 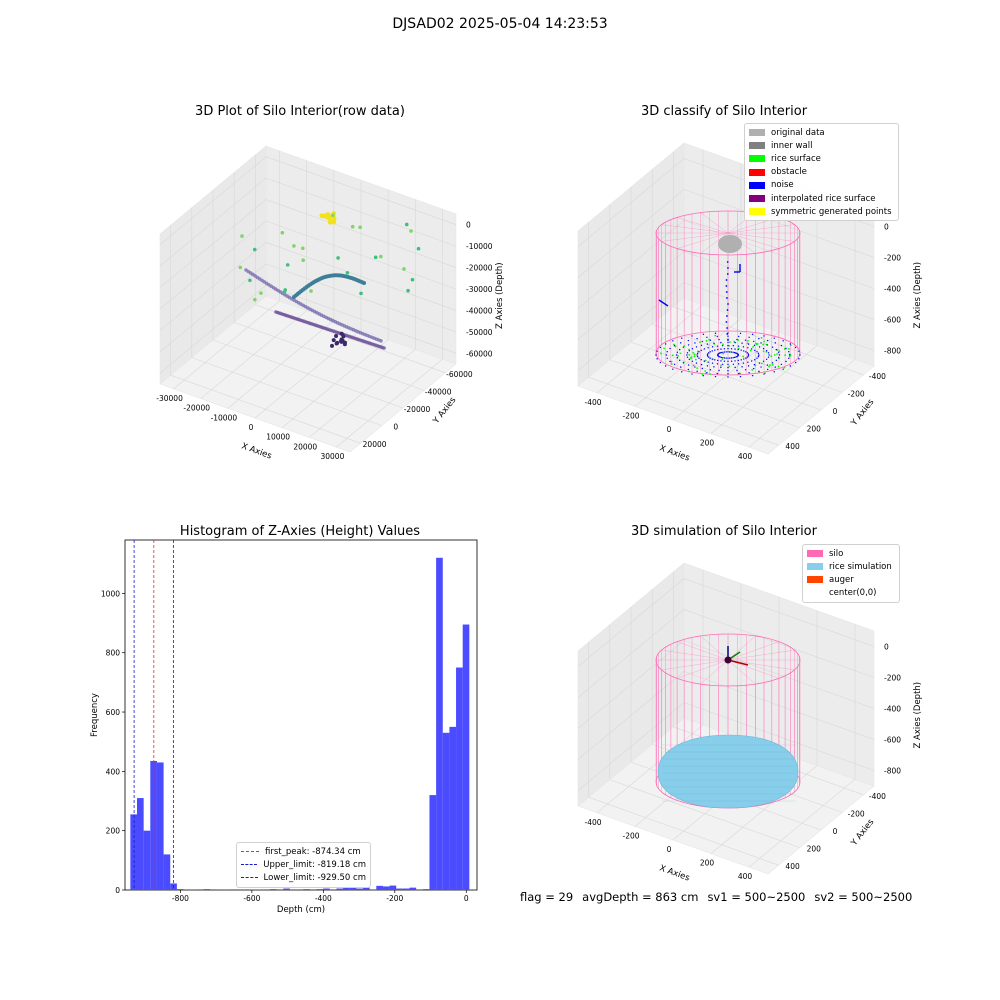 What do you see at coordinates (863, 897) in the screenshot?
I see `sv2-value: sv2 = 500~2500` at bounding box center [863, 897].